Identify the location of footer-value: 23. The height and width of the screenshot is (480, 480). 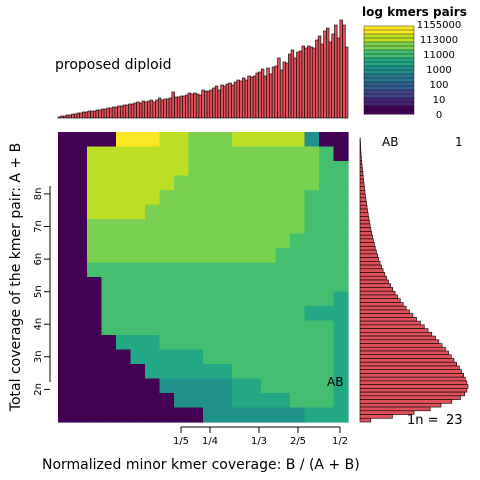
(454, 420).